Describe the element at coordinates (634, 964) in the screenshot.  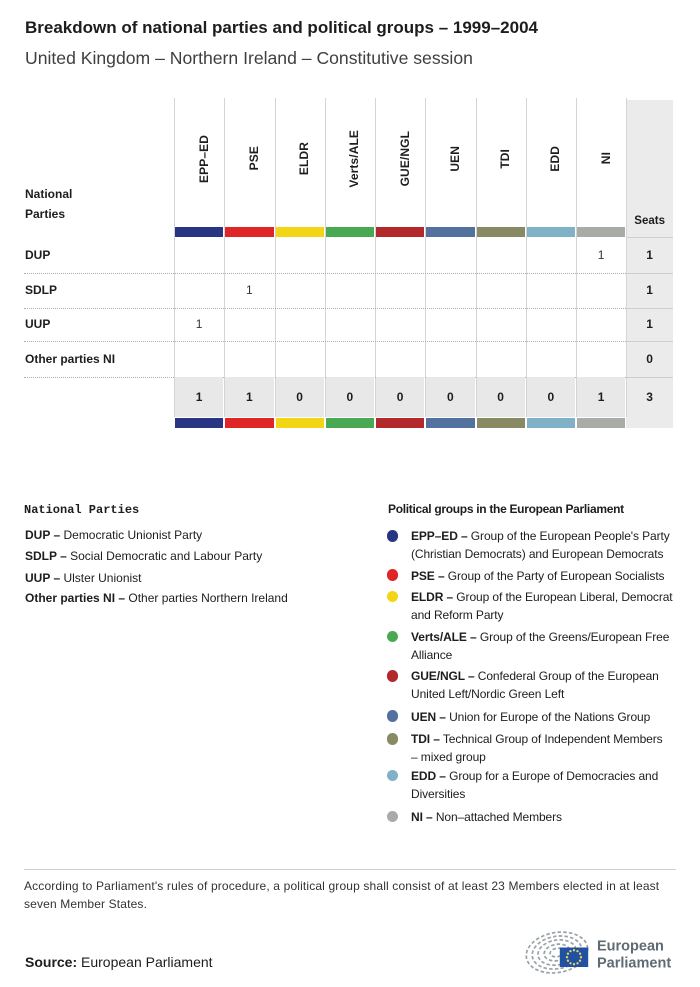
I see `svg-text: Parliament` at that location.